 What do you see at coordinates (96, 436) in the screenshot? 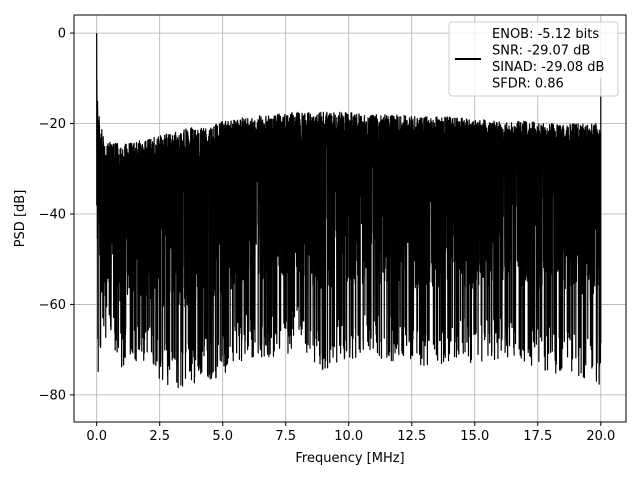
I see `x-tick-label: 0.0` at bounding box center [96, 436].